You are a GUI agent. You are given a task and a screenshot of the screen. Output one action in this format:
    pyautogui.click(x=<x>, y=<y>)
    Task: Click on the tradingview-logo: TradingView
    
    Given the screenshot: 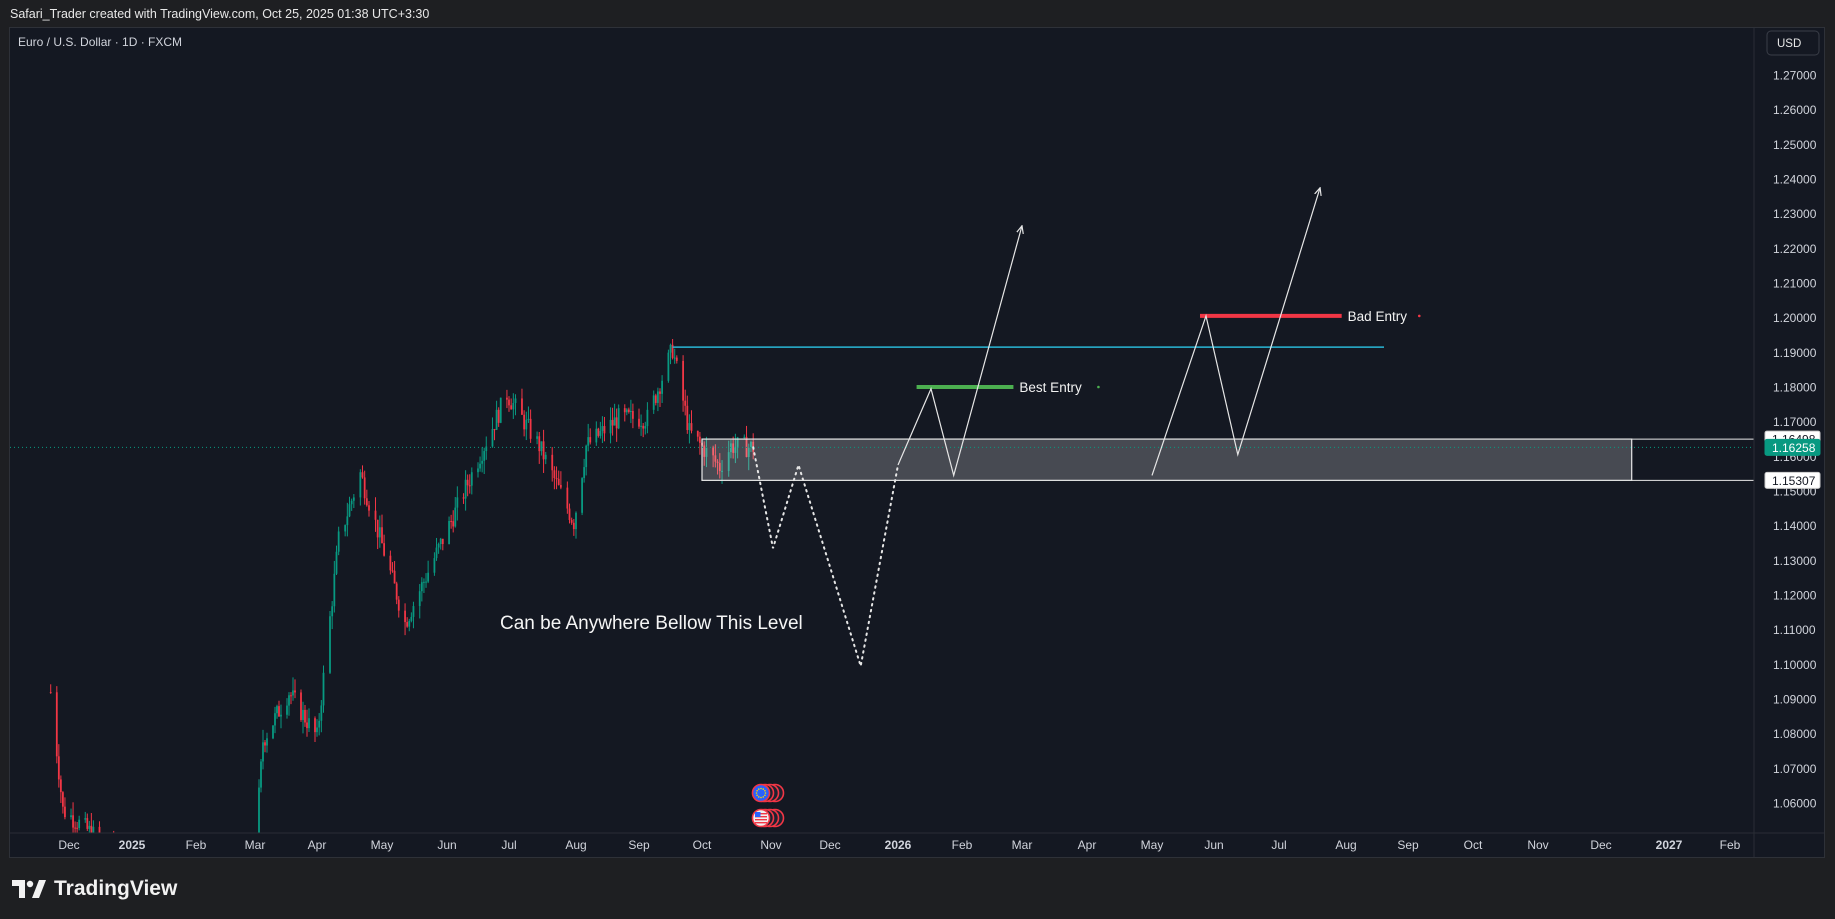 What is the action you would take?
    pyautogui.click(x=94, y=889)
    